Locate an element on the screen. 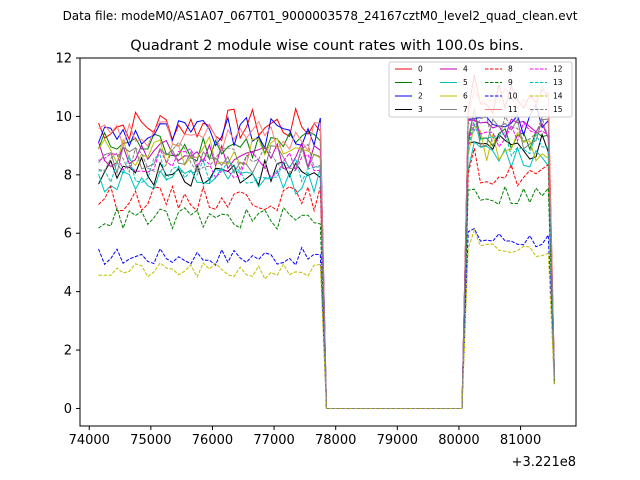 Image resolution: width=640 pixels, height=480 pixels. x-tick-label: 80000 is located at coordinates (458, 440).